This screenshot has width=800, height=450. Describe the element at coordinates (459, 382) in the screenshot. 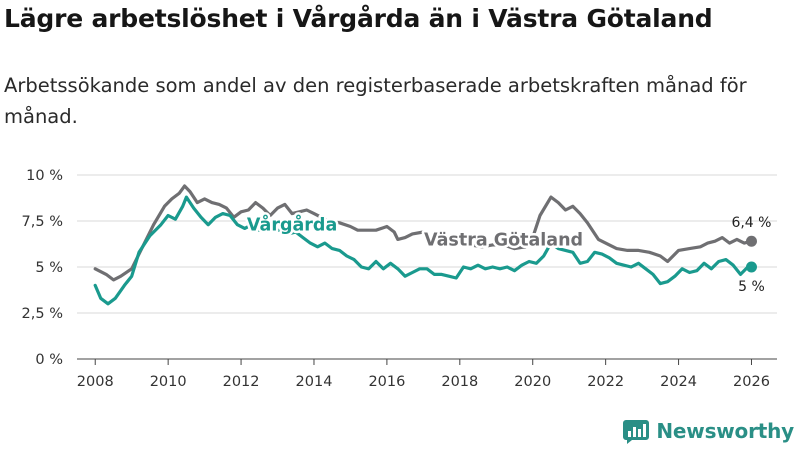

I see `x-tick-label: 2018` at that location.